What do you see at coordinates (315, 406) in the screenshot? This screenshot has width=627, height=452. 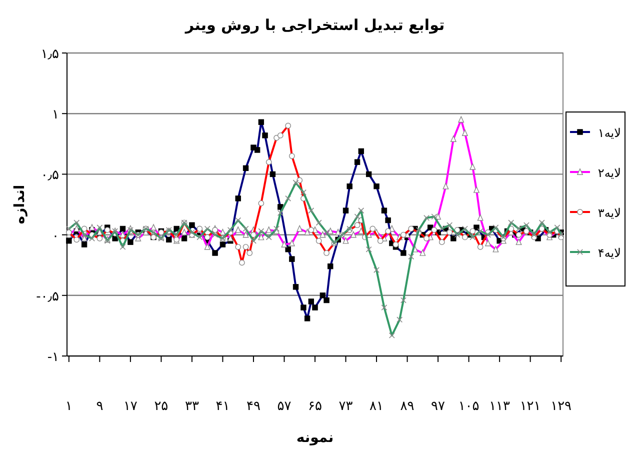 I see `x-tick-label: ۶۵` at bounding box center [315, 406].